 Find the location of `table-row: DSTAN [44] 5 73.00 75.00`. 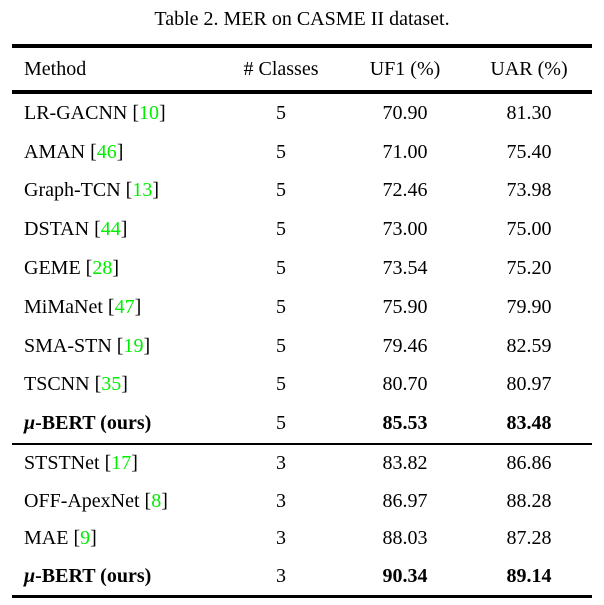

table-row: DSTAN [44] 5 73.00 75.00 is located at coordinates (302, 229).